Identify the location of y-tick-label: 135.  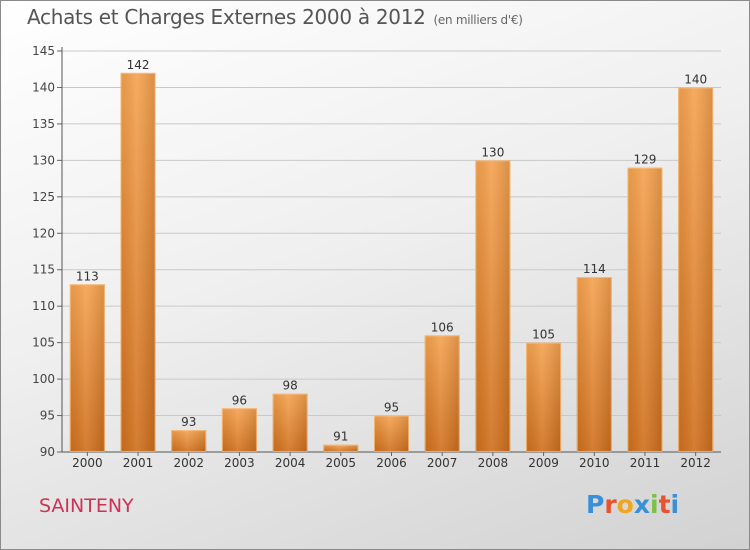
(43, 124).